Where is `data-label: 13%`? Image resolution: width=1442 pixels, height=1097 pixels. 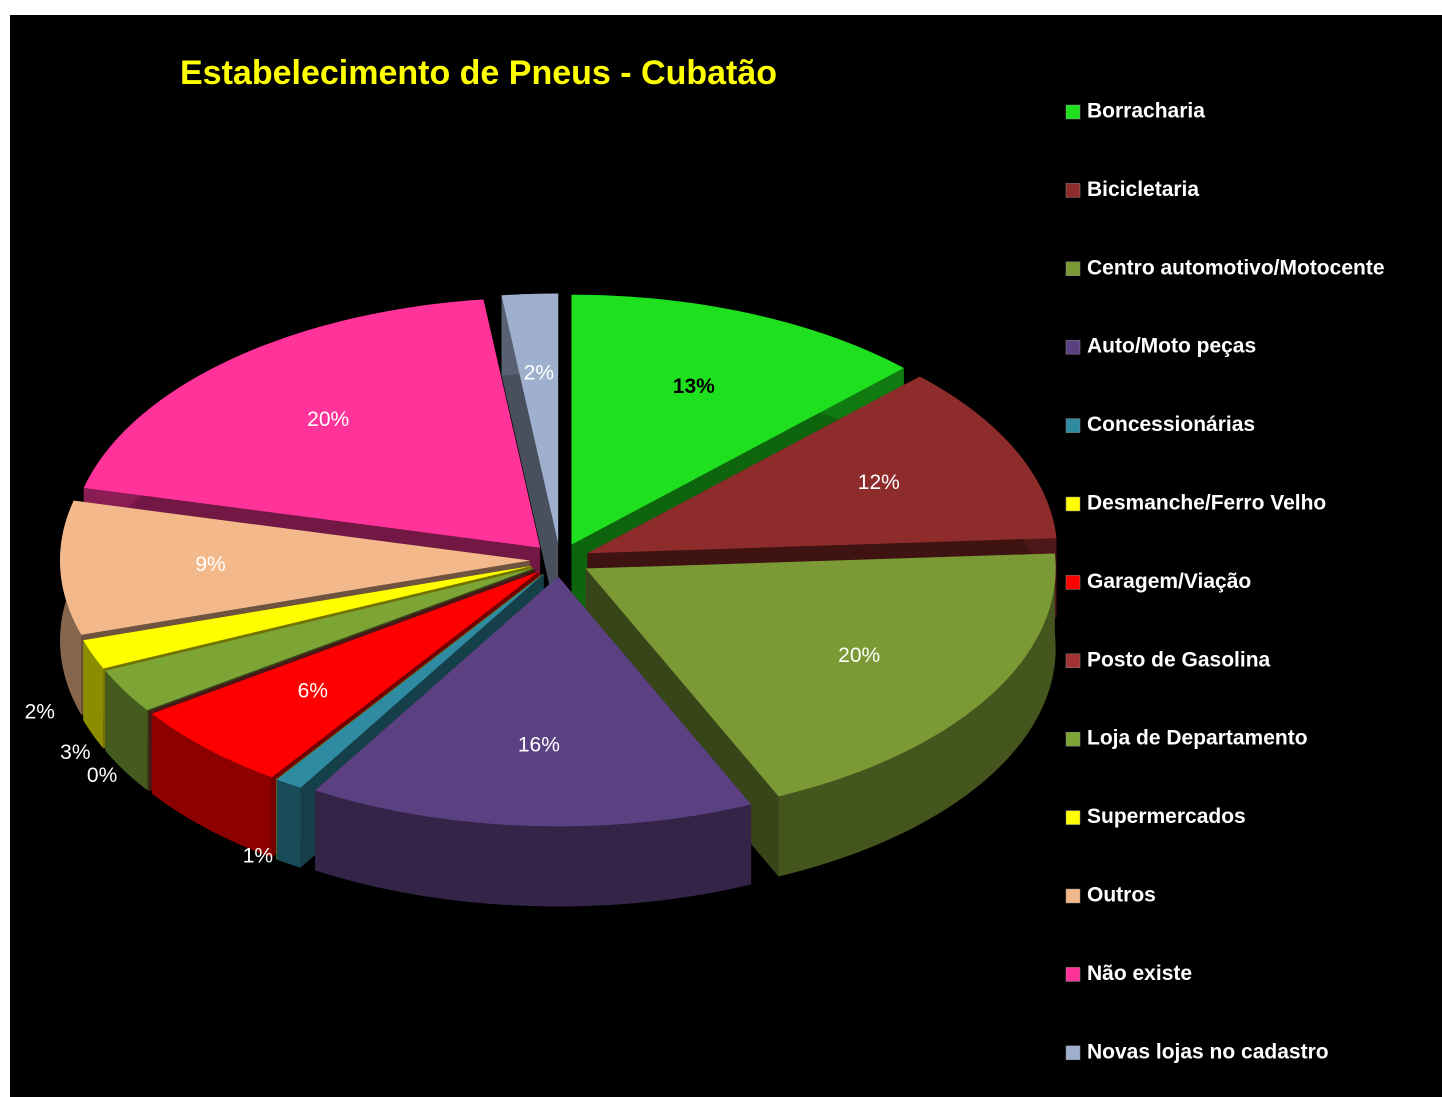 data-label: 13% is located at coordinates (694, 386).